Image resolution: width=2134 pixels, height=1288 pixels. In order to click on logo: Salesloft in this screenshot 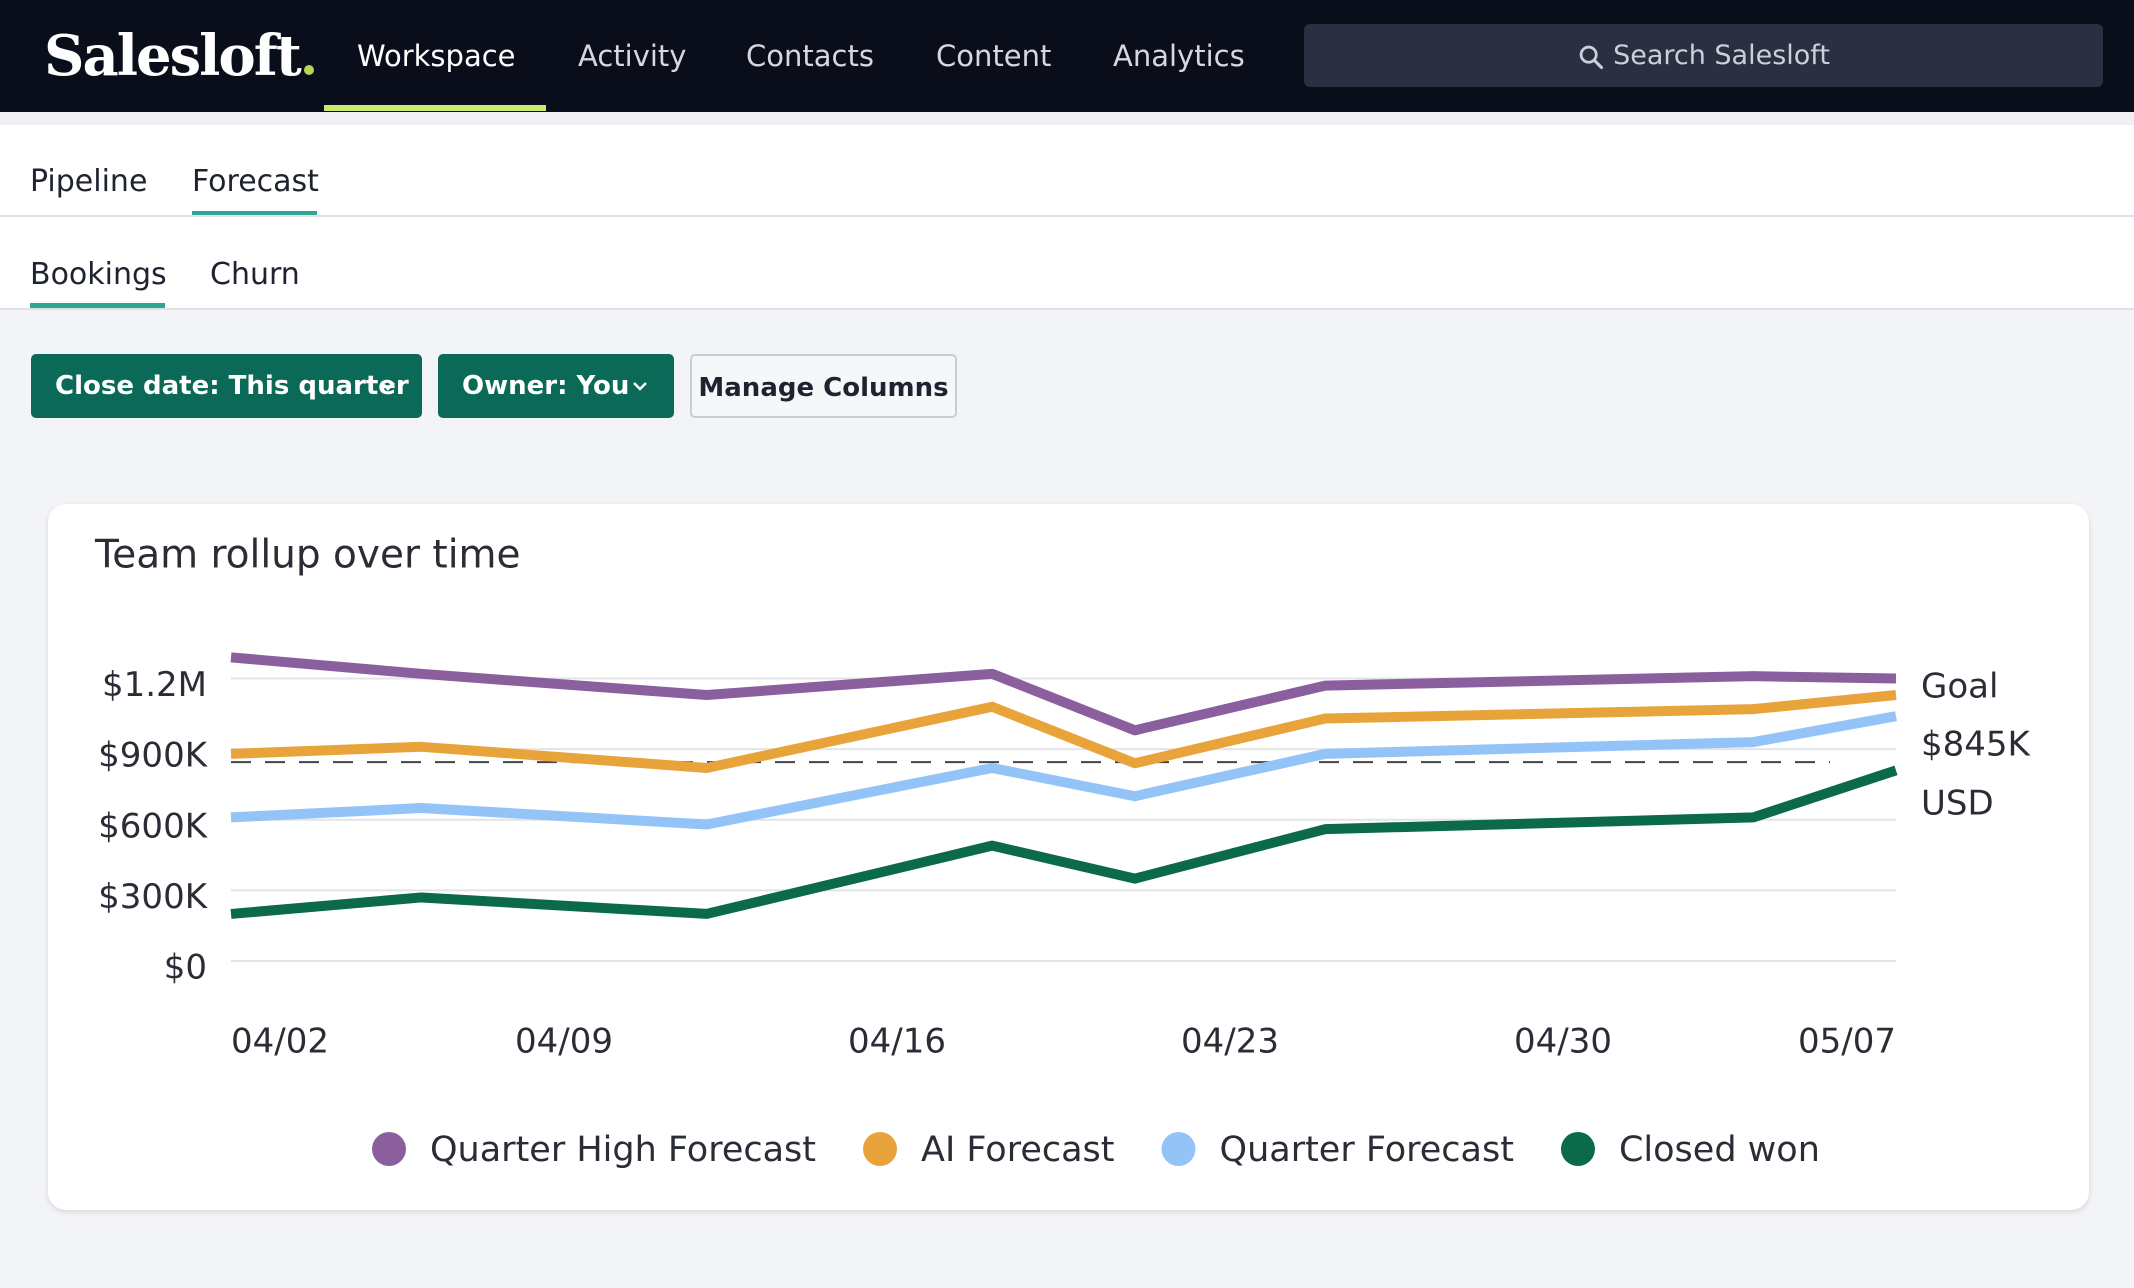, I will do `click(179, 56)`.